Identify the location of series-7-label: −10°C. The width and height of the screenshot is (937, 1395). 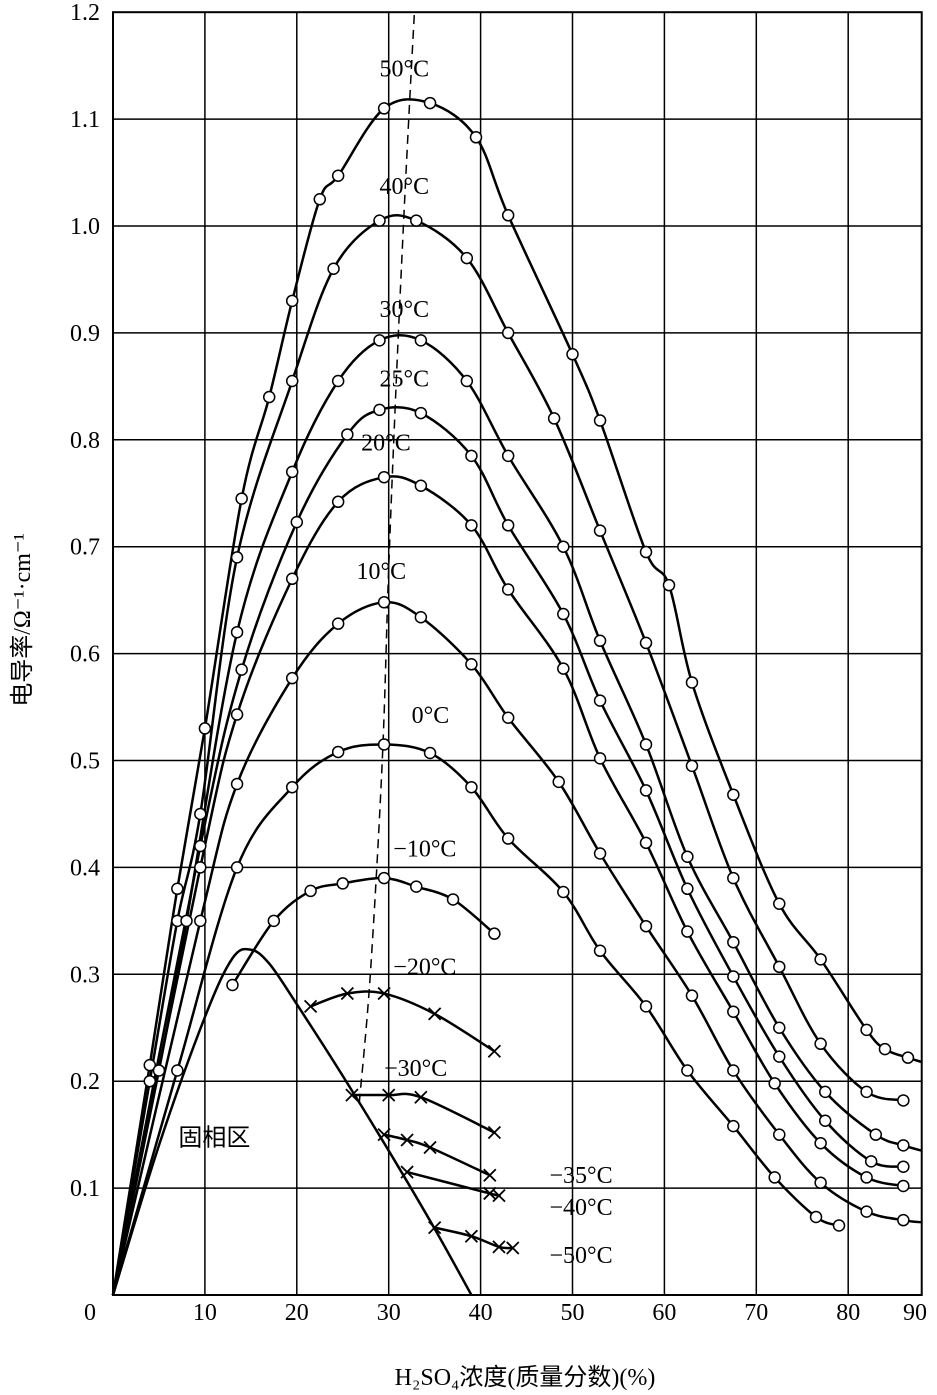
(424, 850).